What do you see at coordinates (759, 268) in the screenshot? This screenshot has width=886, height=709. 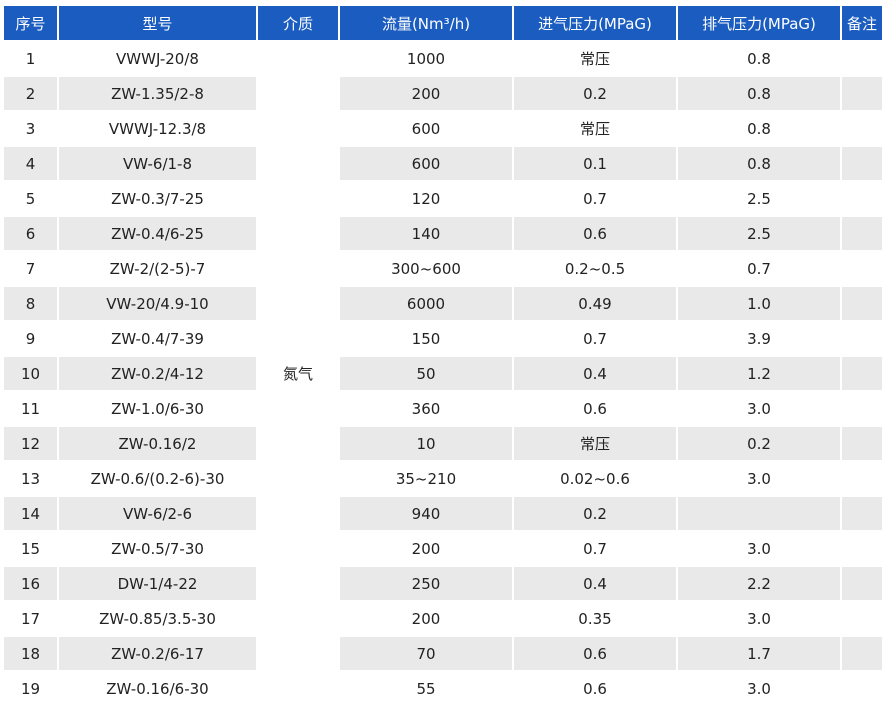 I see `cell-outlet-pressure: 0.7` at bounding box center [759, 268].